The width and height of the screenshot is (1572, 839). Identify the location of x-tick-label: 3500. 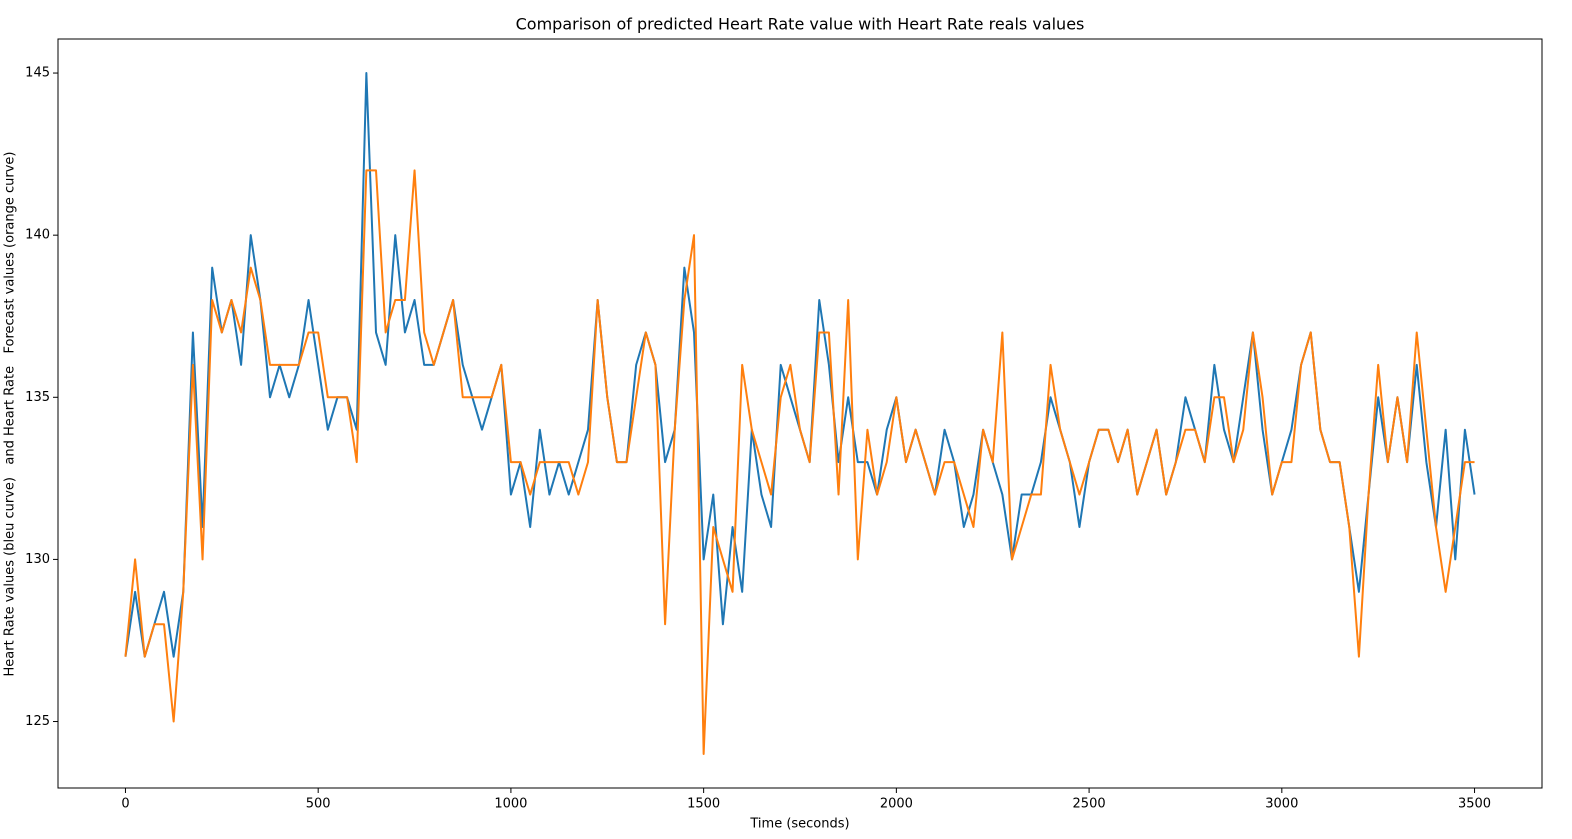
(1474, 804).